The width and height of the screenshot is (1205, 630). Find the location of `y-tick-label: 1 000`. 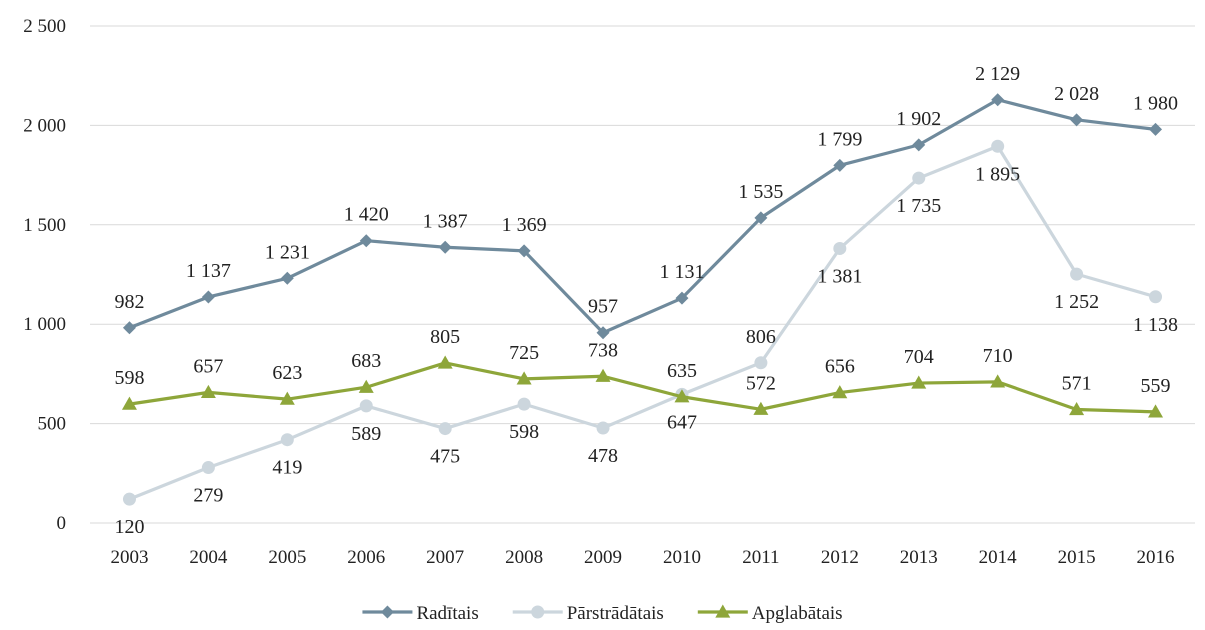

y-tick-label: 1 000 is located at coordinates (44, 324).